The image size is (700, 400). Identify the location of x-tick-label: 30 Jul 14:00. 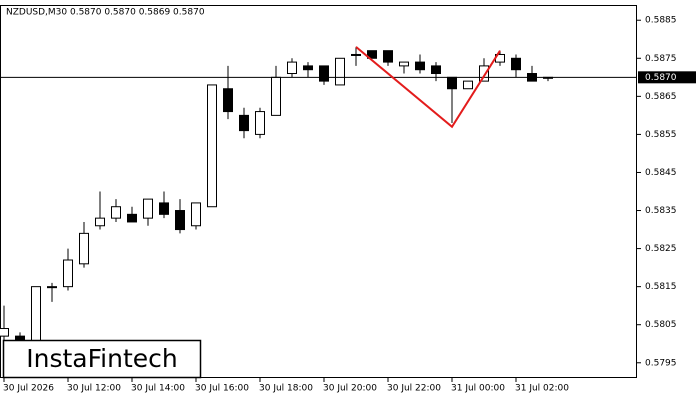
(158, 389).